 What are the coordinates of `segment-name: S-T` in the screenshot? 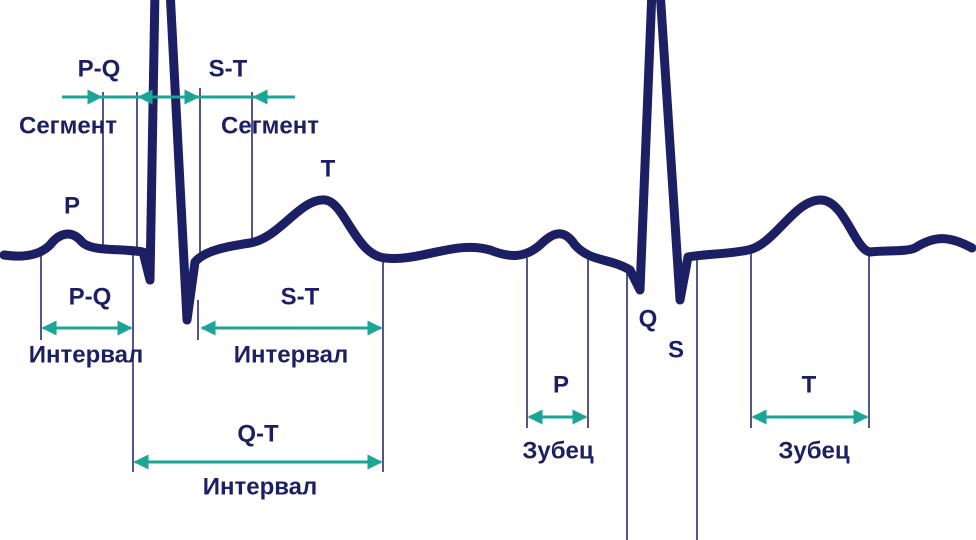 It's located at (228, 68).